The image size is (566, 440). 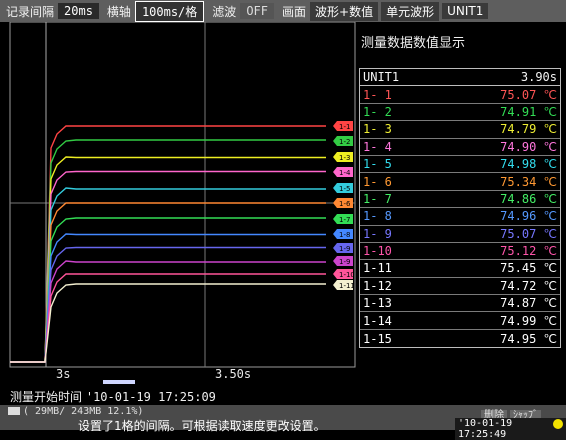 What do you see at coordinates (344, 11) in the screenshot?
I see `screen-mode-value: 波形+数值` at bounding box center [344, 11].